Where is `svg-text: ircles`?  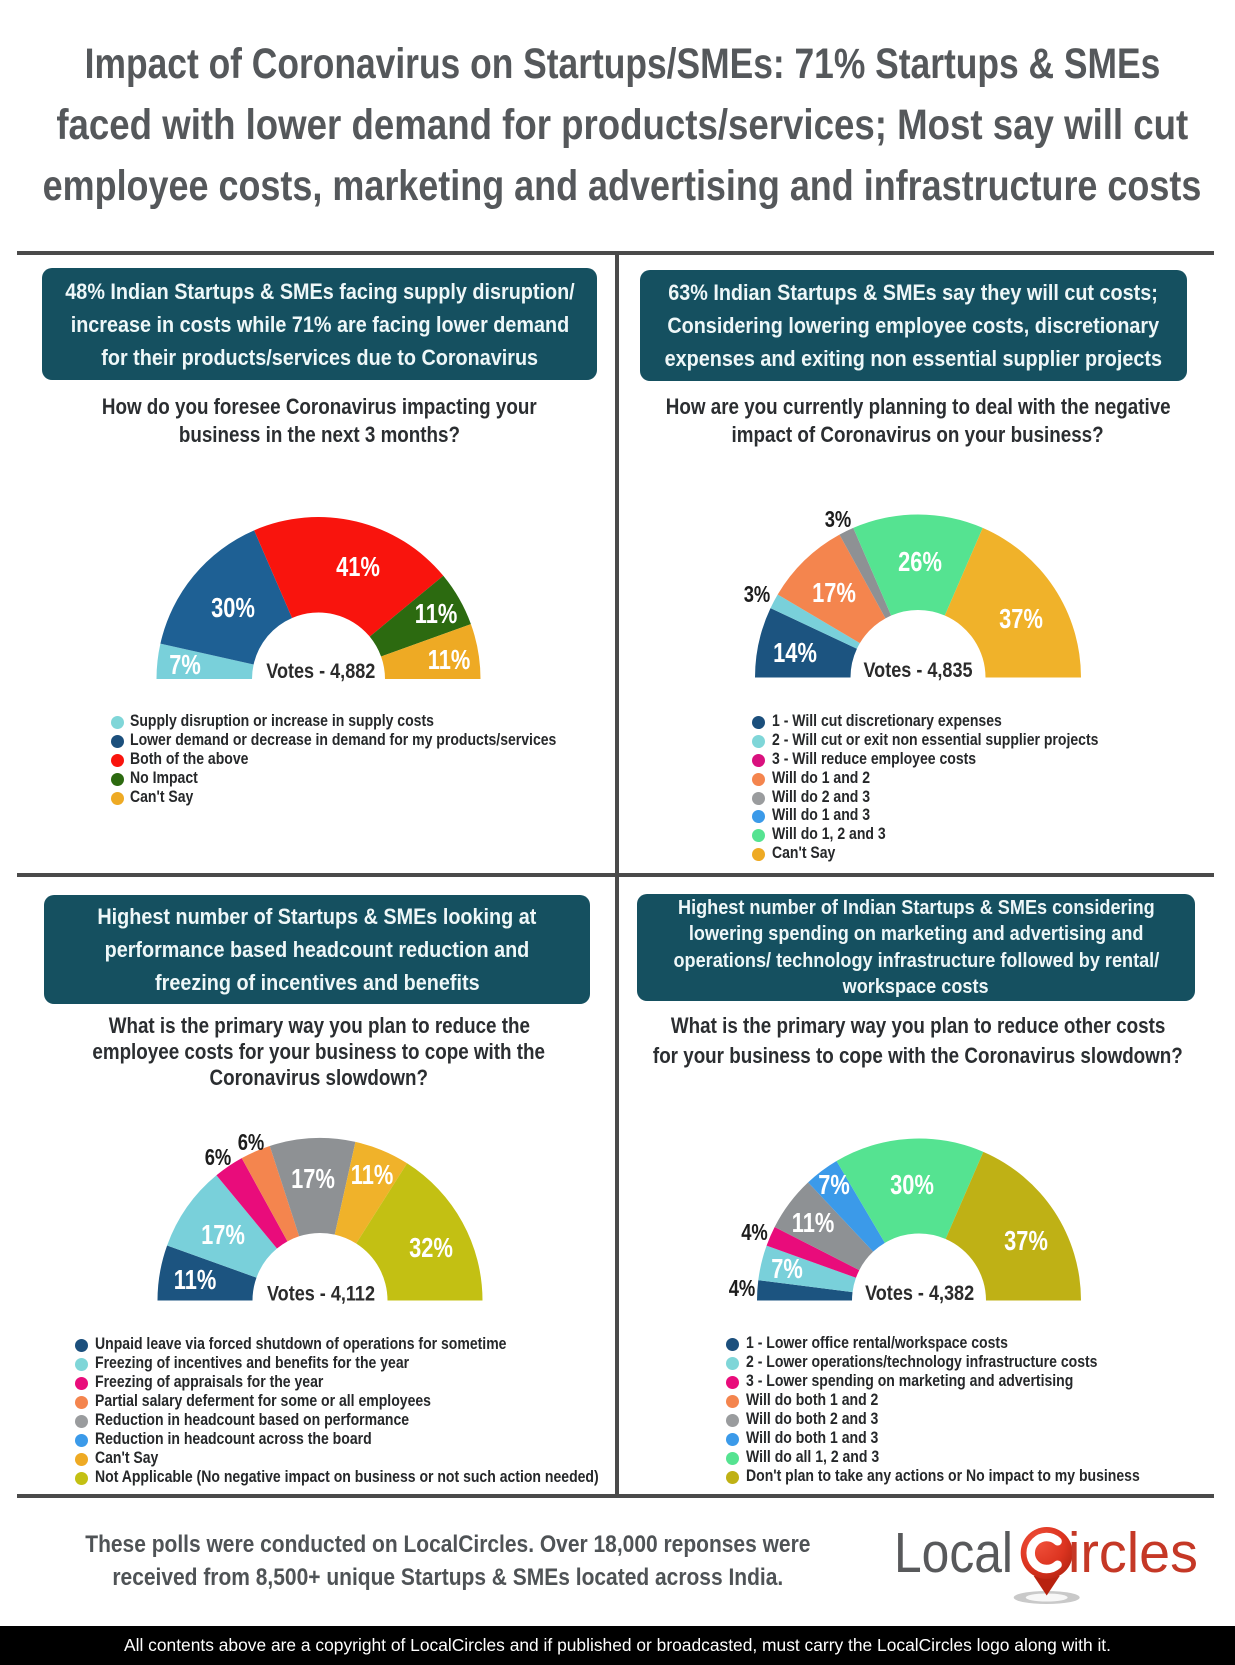
svg-text: ircles is located at coordinates (1133, 1554).